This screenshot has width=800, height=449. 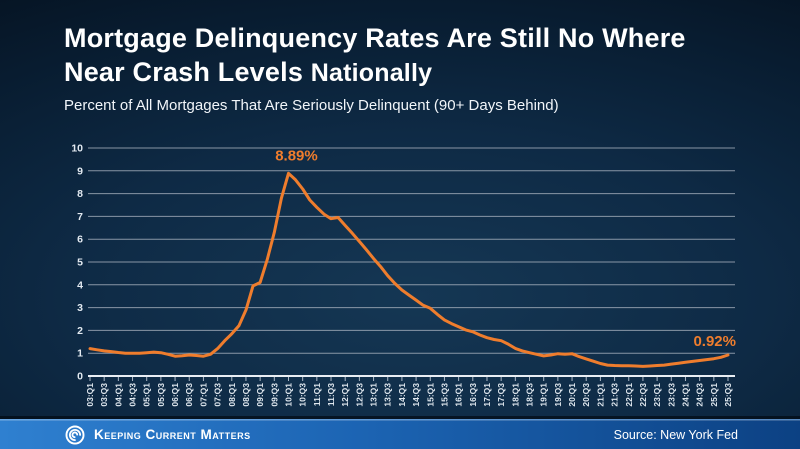 What do you see at coordinates (444, 395) in the screenshot?
I see `x-axis-label: 15:Q3` at bounding box center [444, 395].